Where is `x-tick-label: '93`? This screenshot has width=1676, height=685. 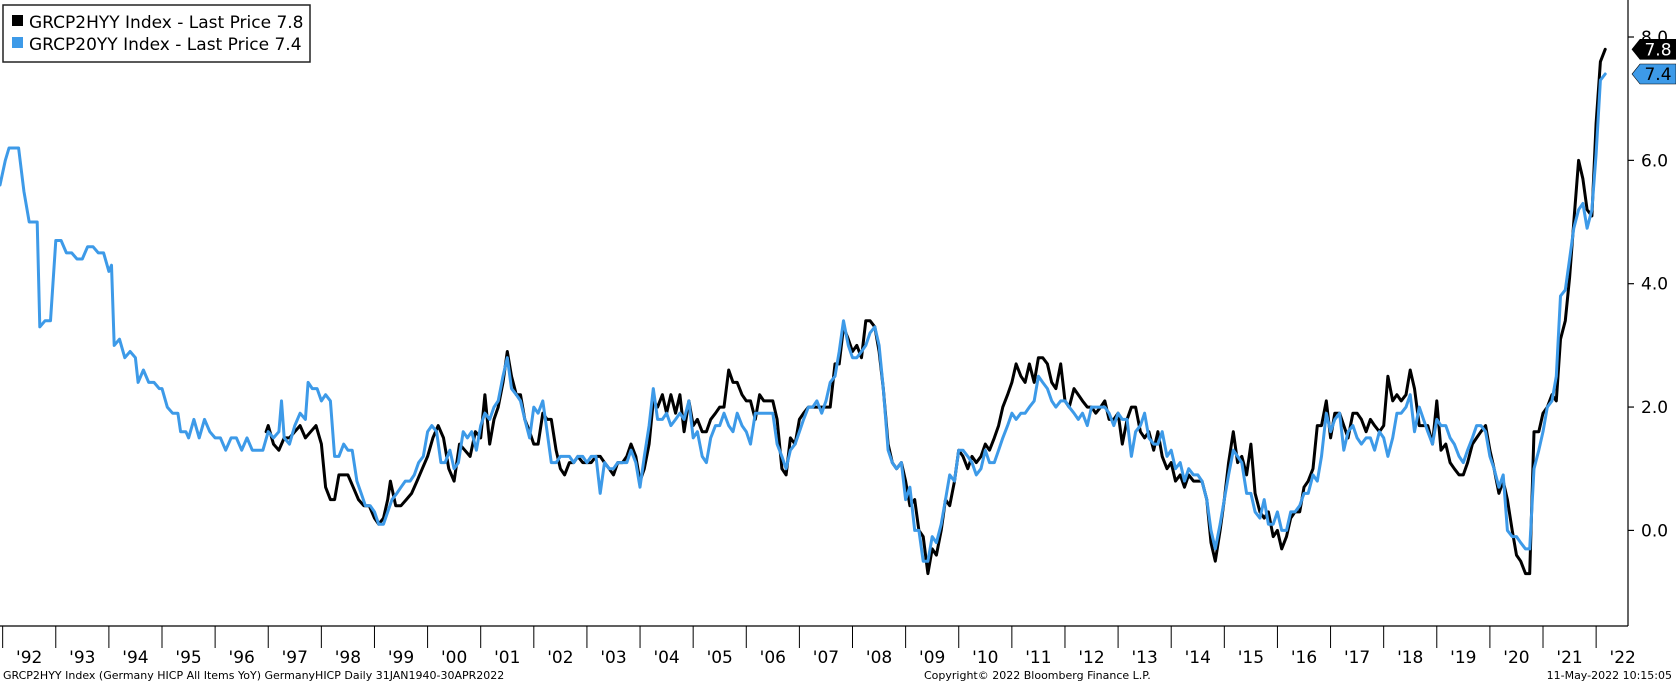
x-tick-label: '93 is located at coordinates (82, 658).